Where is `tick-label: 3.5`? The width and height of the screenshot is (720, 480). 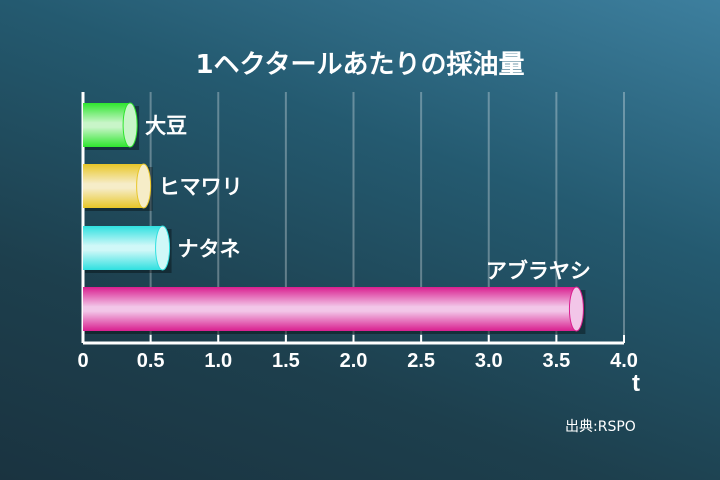
tick-label: 3.5 is located at coordinates (556, 361).